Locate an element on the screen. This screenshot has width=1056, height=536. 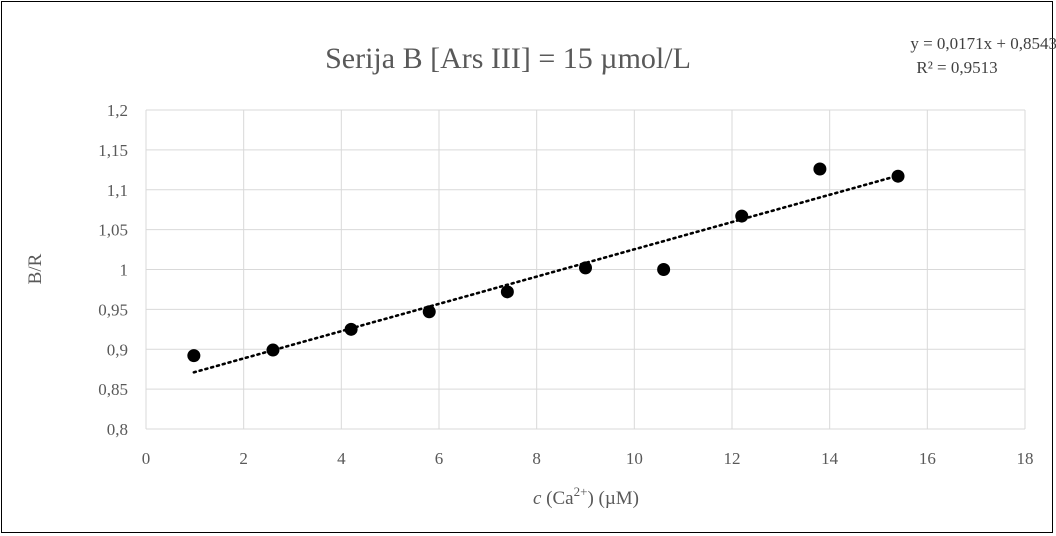
x-axis-label: c (Ca2+) (µM) is located at coordinates (586, 496).